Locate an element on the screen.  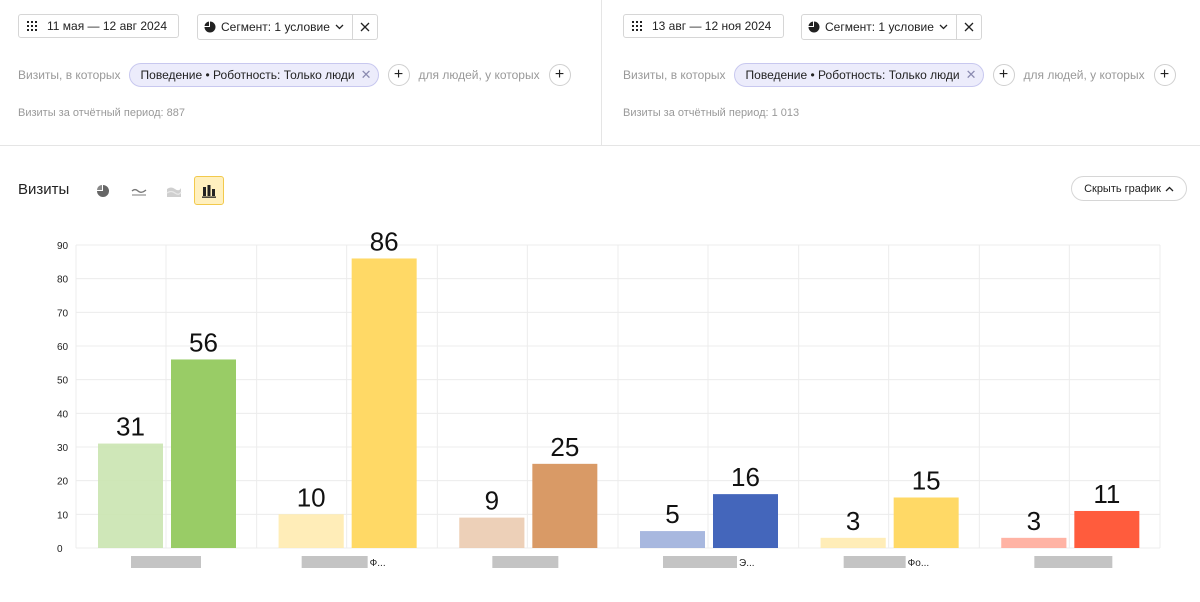
condition-chip-label: Поведение • Роботность: Только люди is located at coordinates (852, 75).